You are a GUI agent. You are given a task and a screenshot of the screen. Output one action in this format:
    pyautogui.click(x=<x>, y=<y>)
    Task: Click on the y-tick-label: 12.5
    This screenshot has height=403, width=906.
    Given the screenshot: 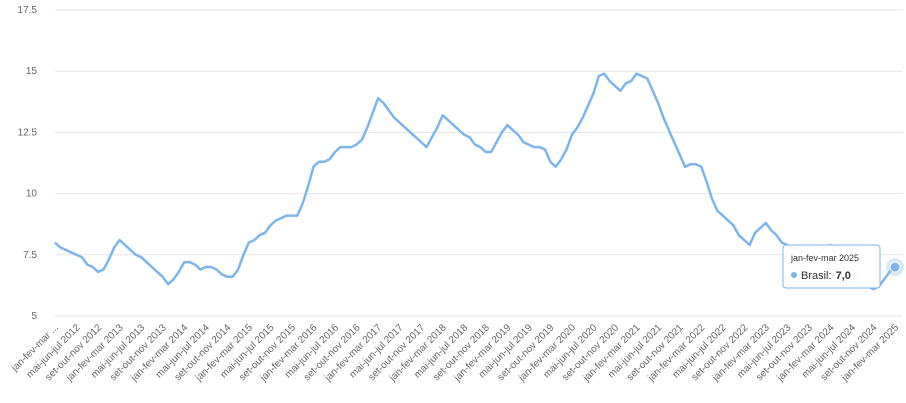 What is the action you would take?
    pyautogui.click(x=28, y=132)
    